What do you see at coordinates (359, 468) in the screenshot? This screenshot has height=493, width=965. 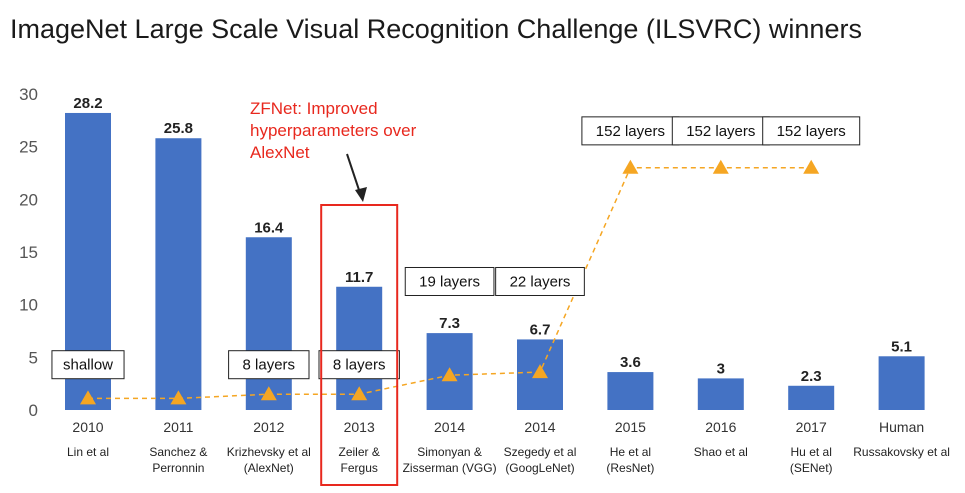 I see `category-author-label: Fergus` at bounding box center [359, 468].